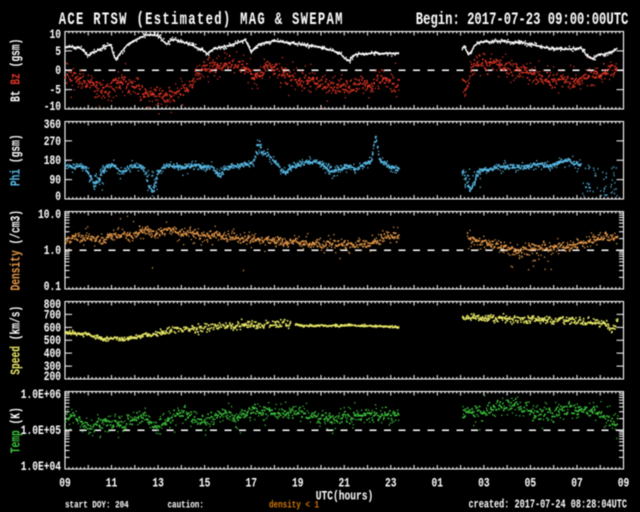 The height and width of the screenshot is (512, 640). I want to click on svg-text: Bt Bz (gsm), so click(16, 70).